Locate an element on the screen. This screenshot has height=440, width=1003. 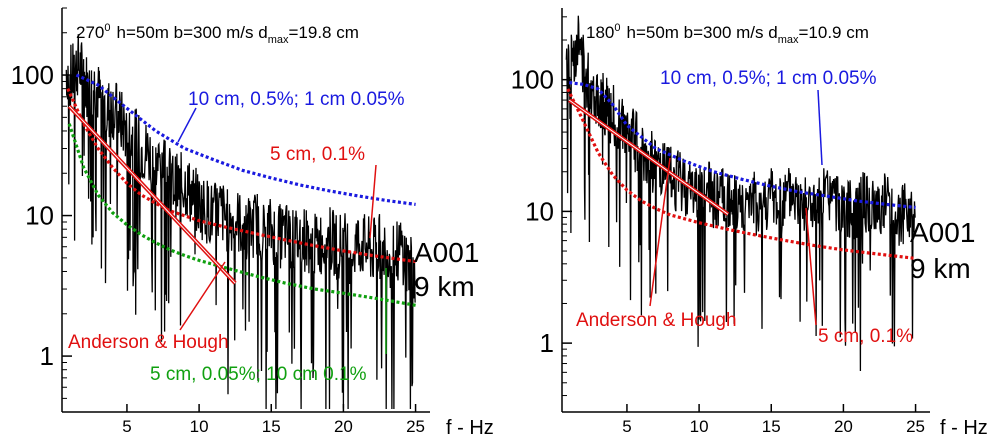
right-y-ticks: 1 10 100 is located at coordinates (541, 214).